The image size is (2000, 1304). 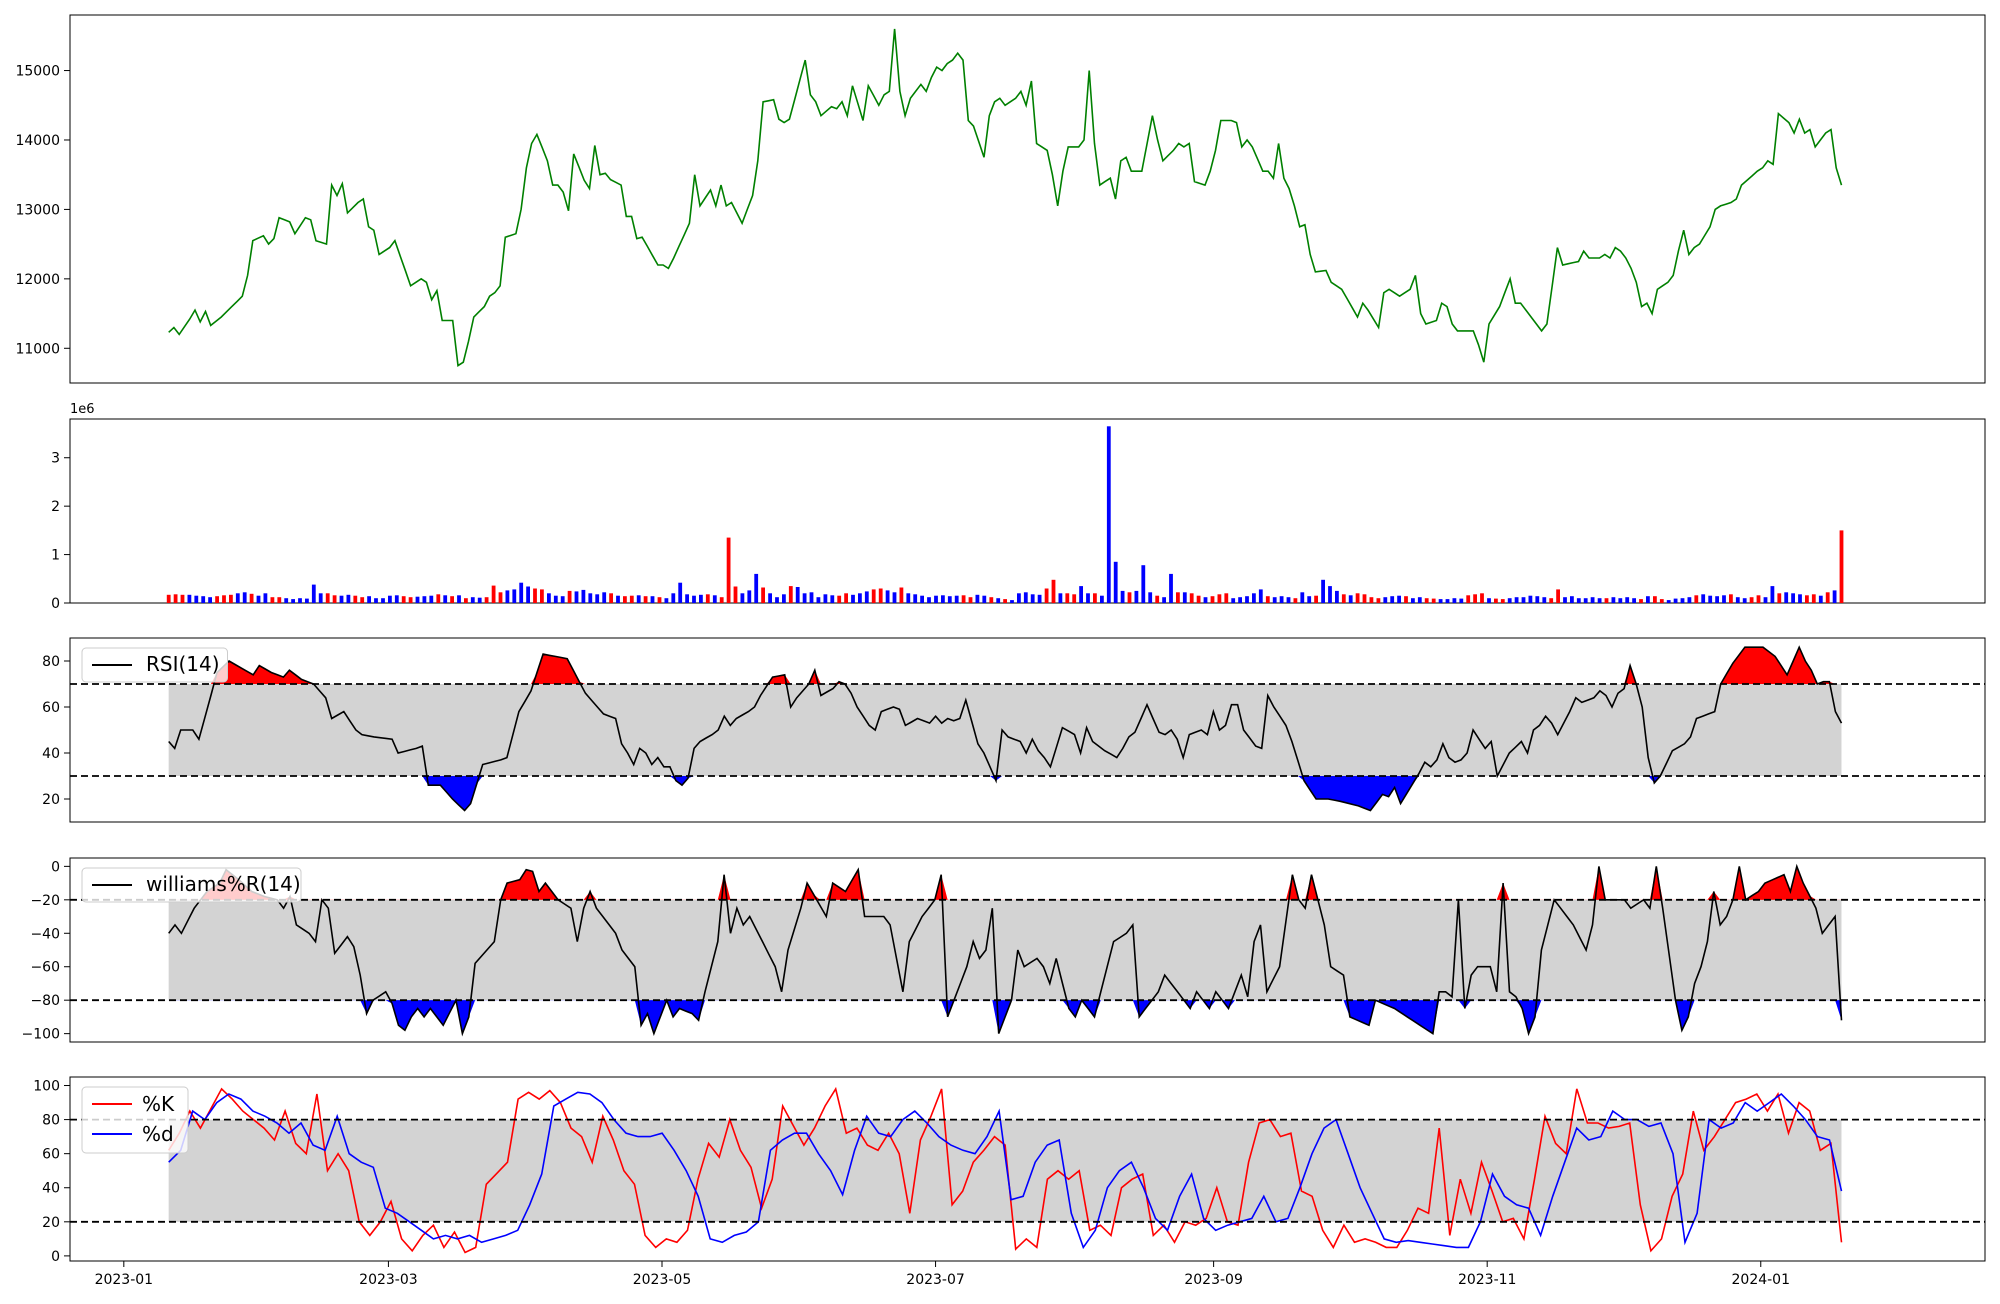 What do you see at coordinates (37, 349) in the screenshot?
I see `price-ytick-label: 11000` at bounding box center [37, 349].